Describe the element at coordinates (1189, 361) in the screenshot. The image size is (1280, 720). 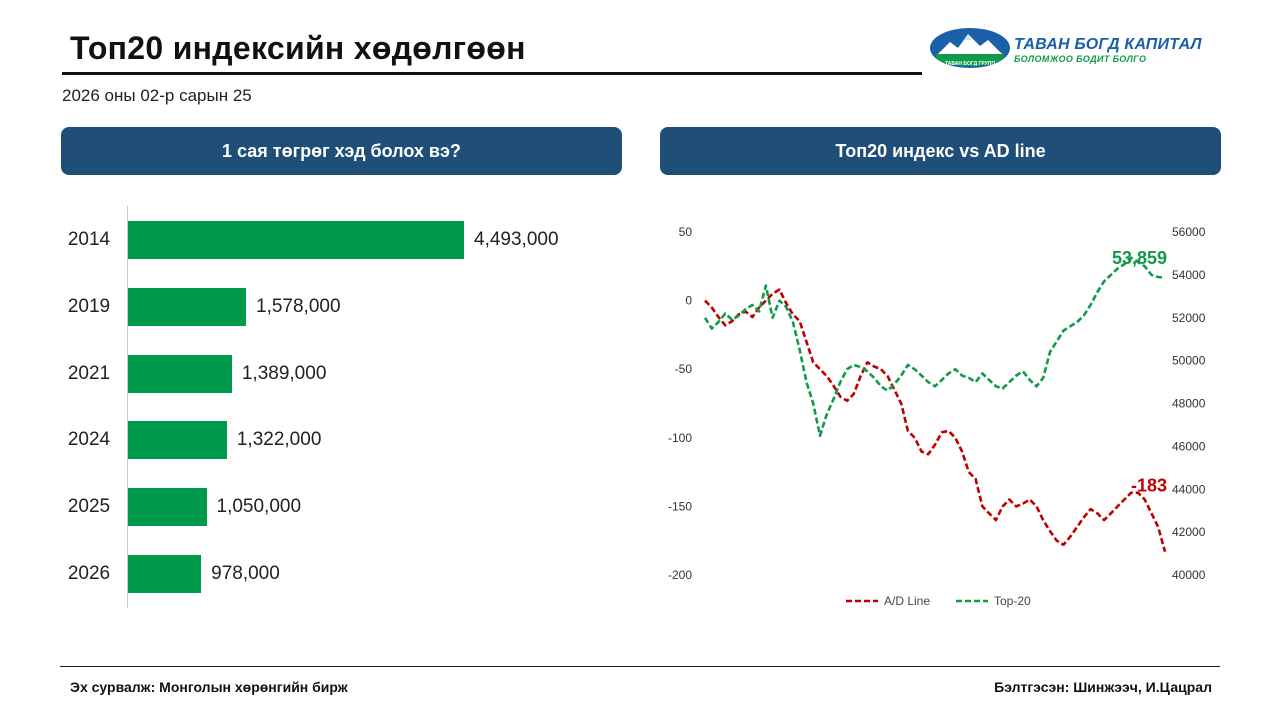
I see `right-axis-tick: 50000` at that location.